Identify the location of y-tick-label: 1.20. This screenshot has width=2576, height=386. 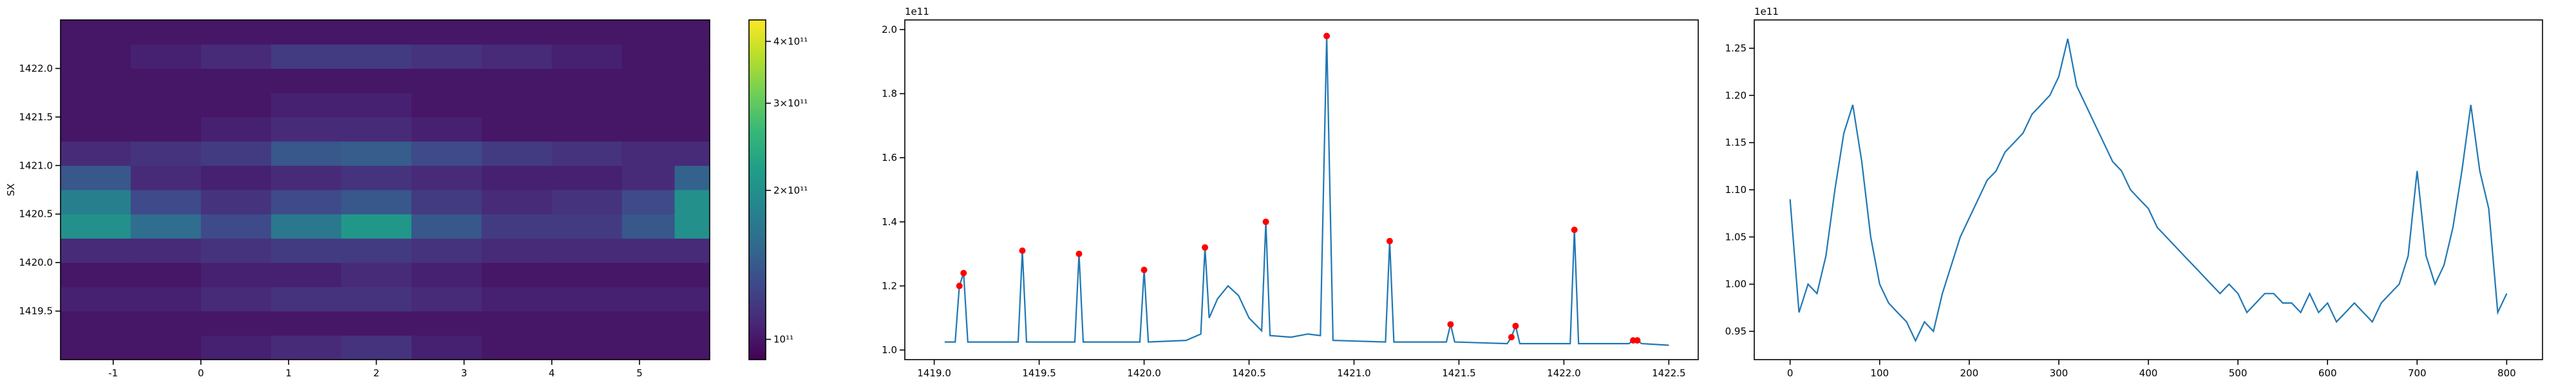
(1736, 95).